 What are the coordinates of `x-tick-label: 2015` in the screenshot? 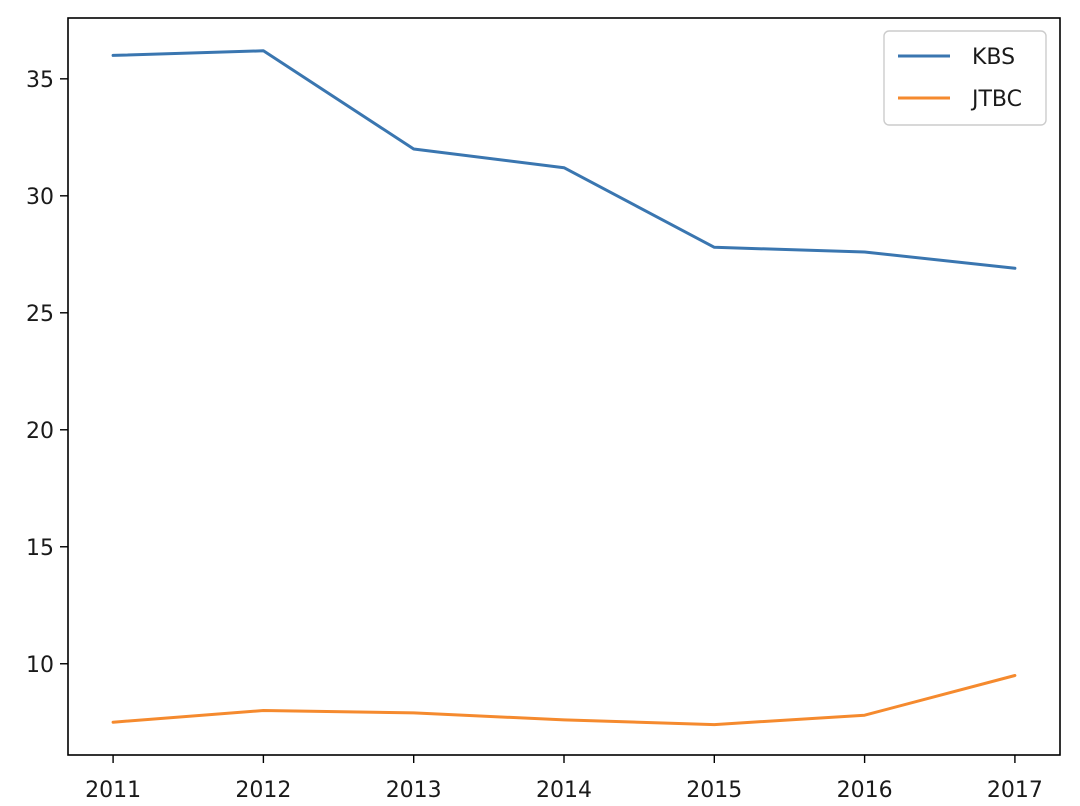 It's located at (714, 790).